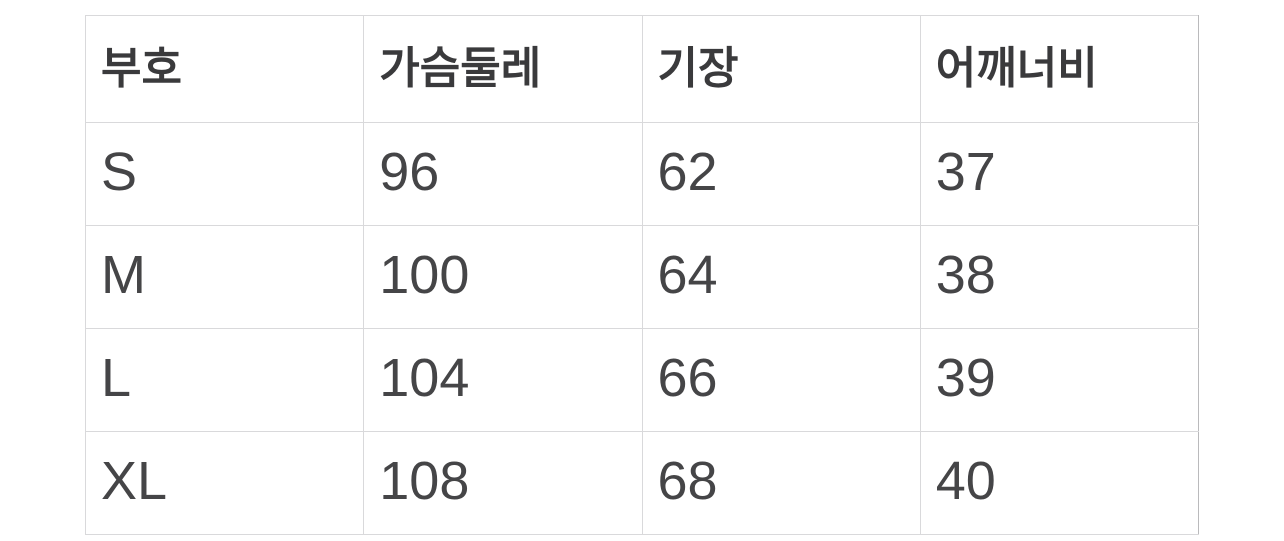 This screenshot has width=1284, height=541. What do you see at coordinates (224, 174) in the screenshot?
I see `cell-size-label: S` at bounding box center [224, 174].